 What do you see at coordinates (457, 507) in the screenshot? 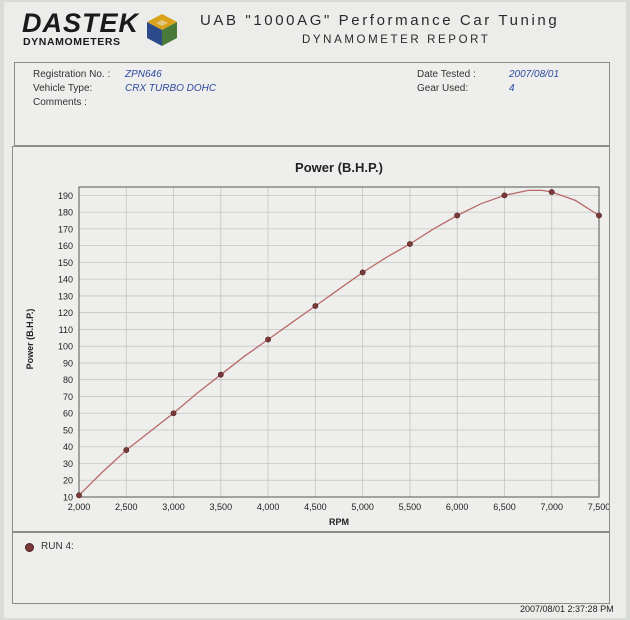
I see `x-tick-label: 6,000` at bounding box center [457, 507].